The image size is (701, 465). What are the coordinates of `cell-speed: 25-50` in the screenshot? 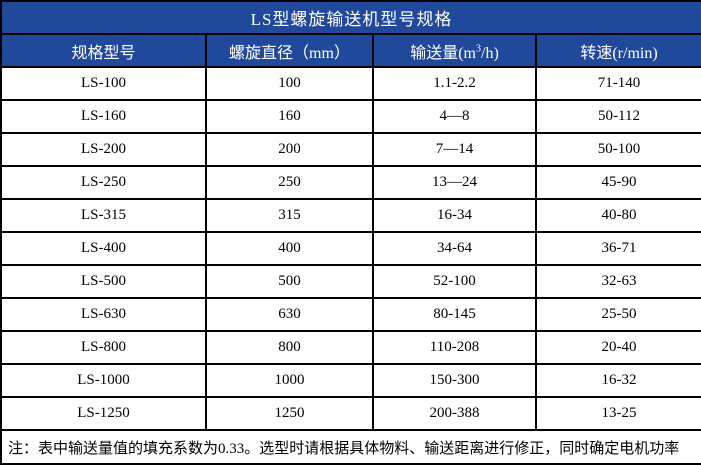 It's located at (617, 314).